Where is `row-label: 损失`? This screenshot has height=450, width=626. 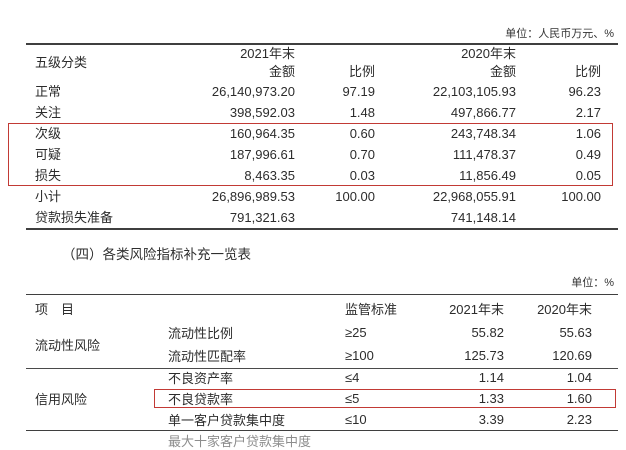
row-label: 损失 is located at coordinates (48, 175).